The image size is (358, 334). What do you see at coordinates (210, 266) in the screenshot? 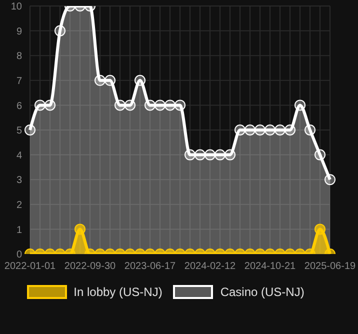
I see `x-tick-label: 2024-02-12` at bounding box center [210, 266].